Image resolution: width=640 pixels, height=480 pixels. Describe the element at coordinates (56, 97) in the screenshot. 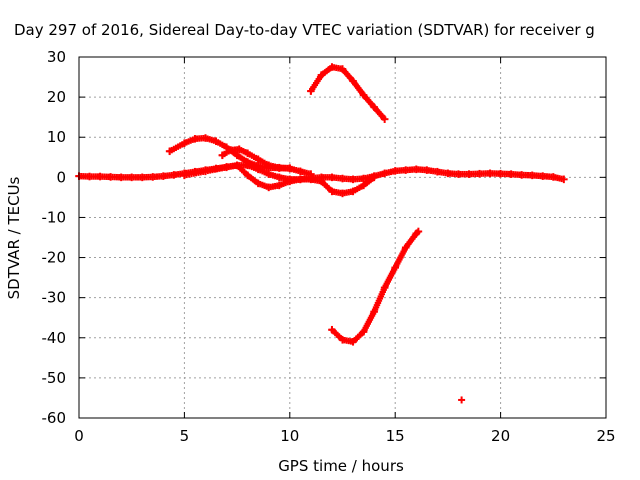

I see `y-tick-label: 20` at that location.